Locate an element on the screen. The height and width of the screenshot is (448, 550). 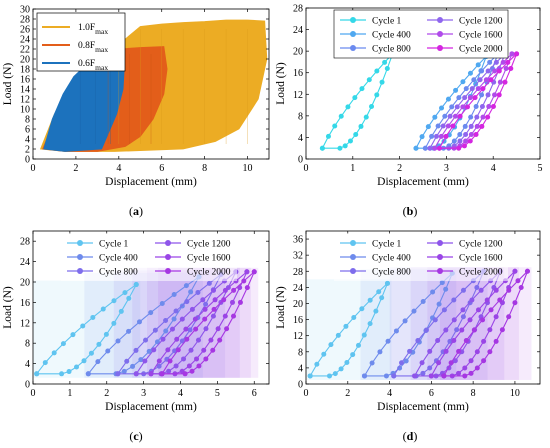
legend-label: Cycle 1 is located at coordinates (114, 245).